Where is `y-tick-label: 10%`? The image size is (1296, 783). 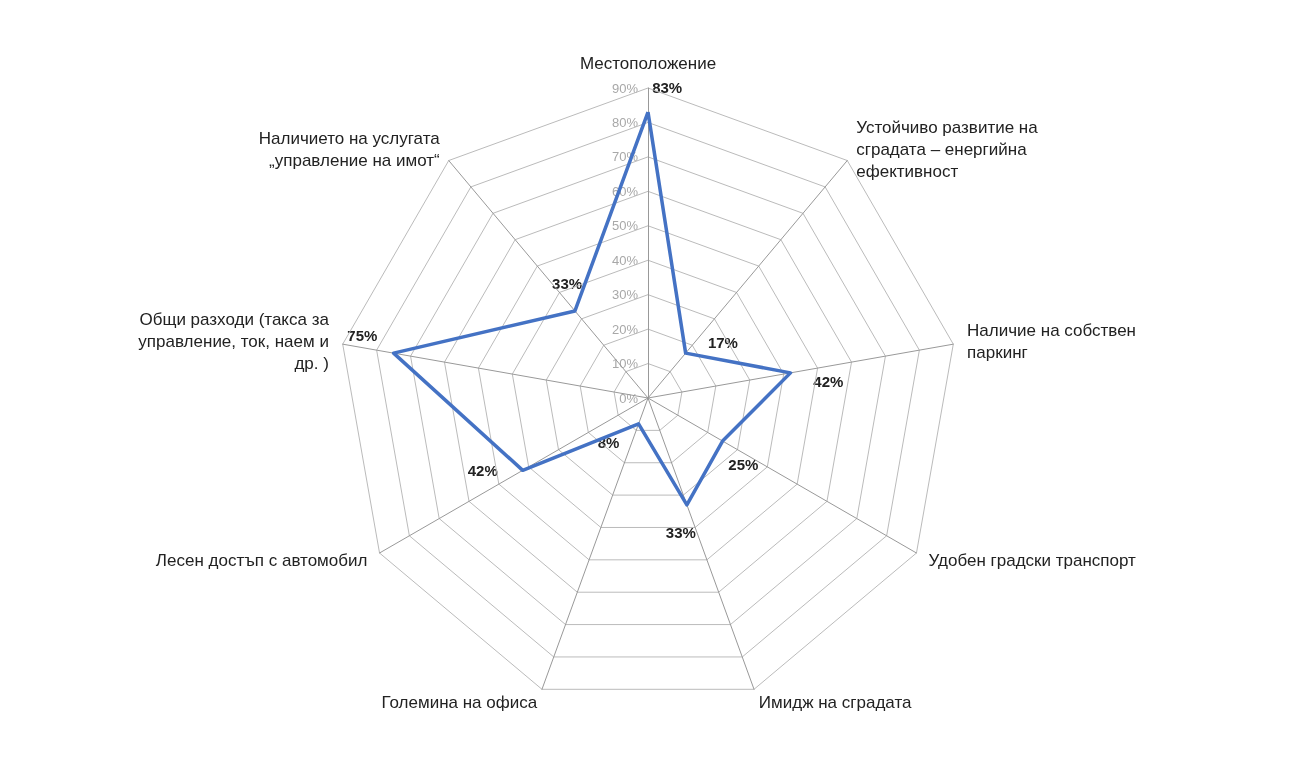 y-tick-label: 10% is located at coordinates (625, 364).